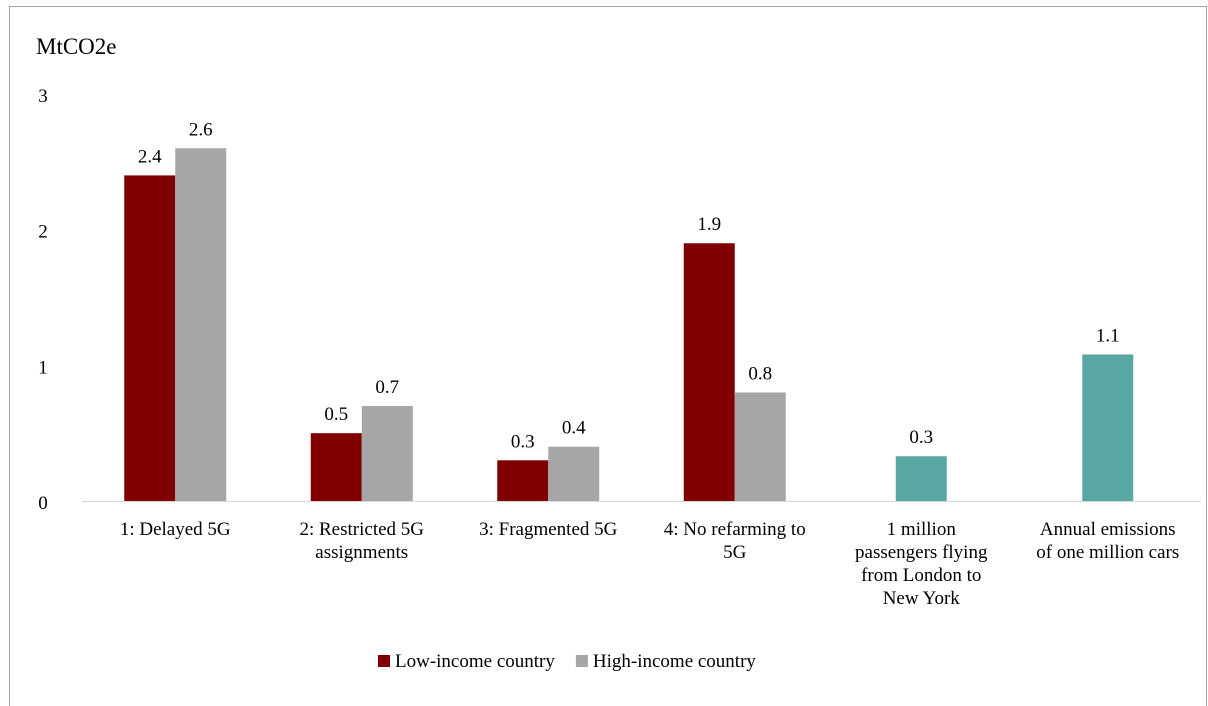  What do you see at coordinates (1107, 541) in the screenshot?
I see `x-category-label: Annual emissions of one million cars` at bounding box center [1107, 541].